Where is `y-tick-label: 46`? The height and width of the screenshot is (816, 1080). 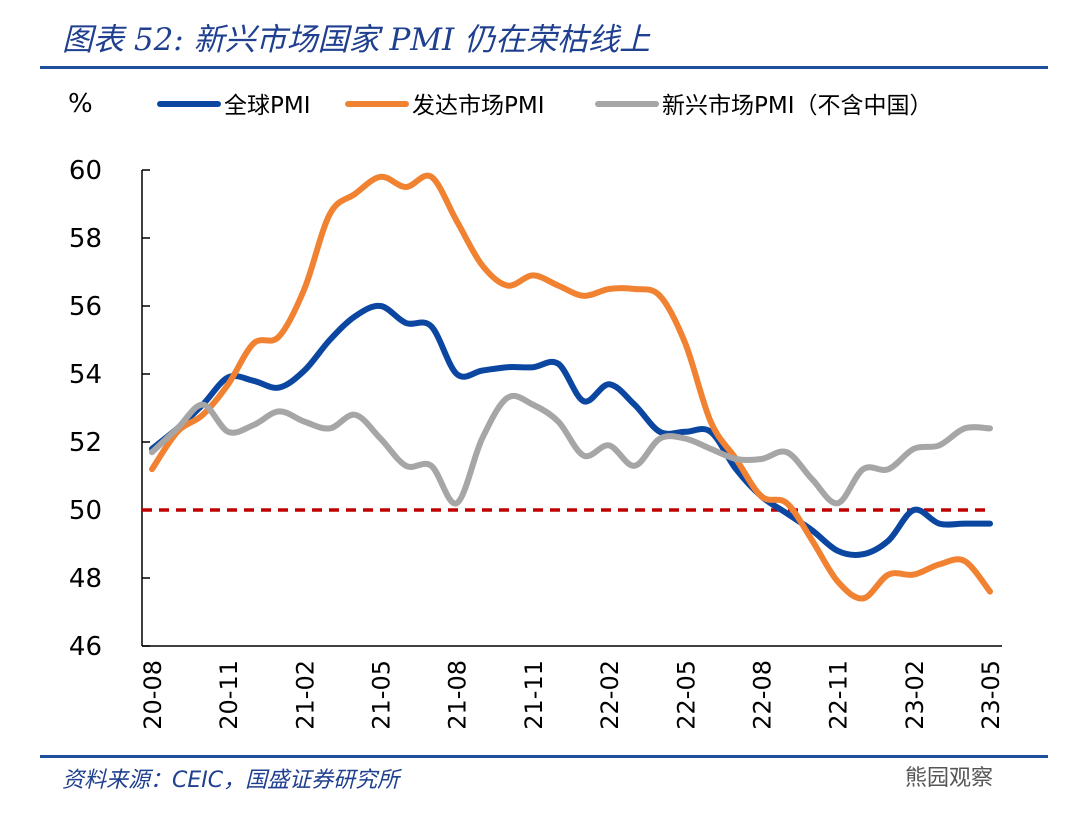
y-tick-label: 46 is located at coordinates (85, 647).